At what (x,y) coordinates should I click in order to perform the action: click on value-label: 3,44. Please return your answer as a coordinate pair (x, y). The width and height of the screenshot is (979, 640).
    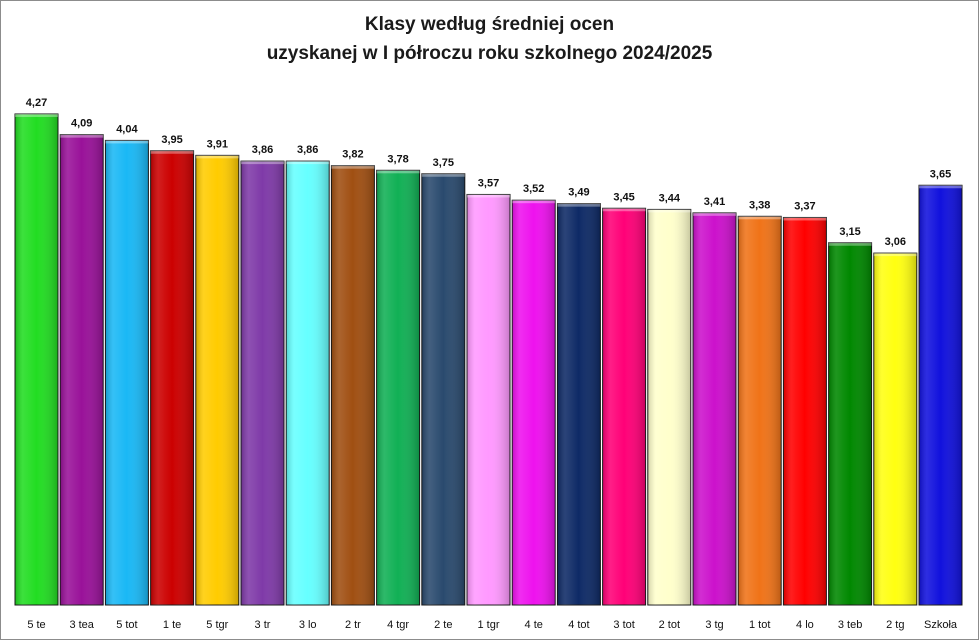
    Looking at the image, I should click on (670, 198).